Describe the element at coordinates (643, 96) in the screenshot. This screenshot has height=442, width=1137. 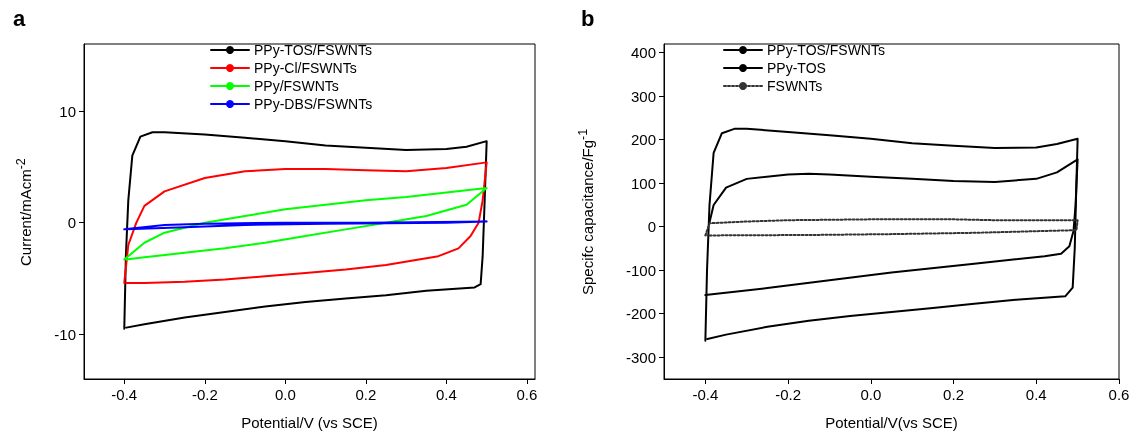
I see `y-tick-label: 300` at that location.